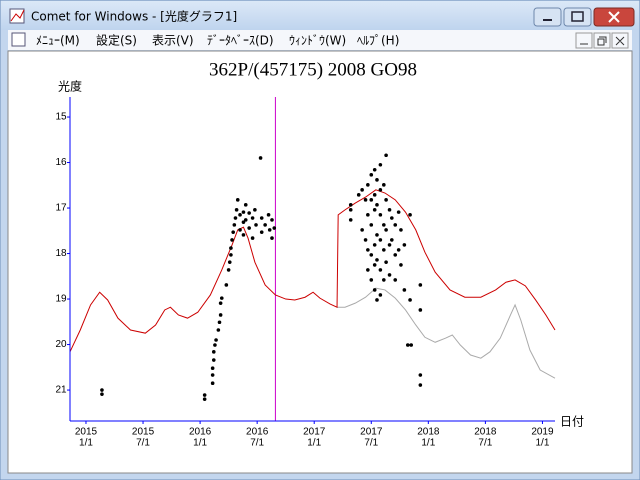 This screenshot has height=480, width=640. I want to click on menu-item: ﾃﾞｰﾀﾍﾞｰｽ(D), so click(240, 41).